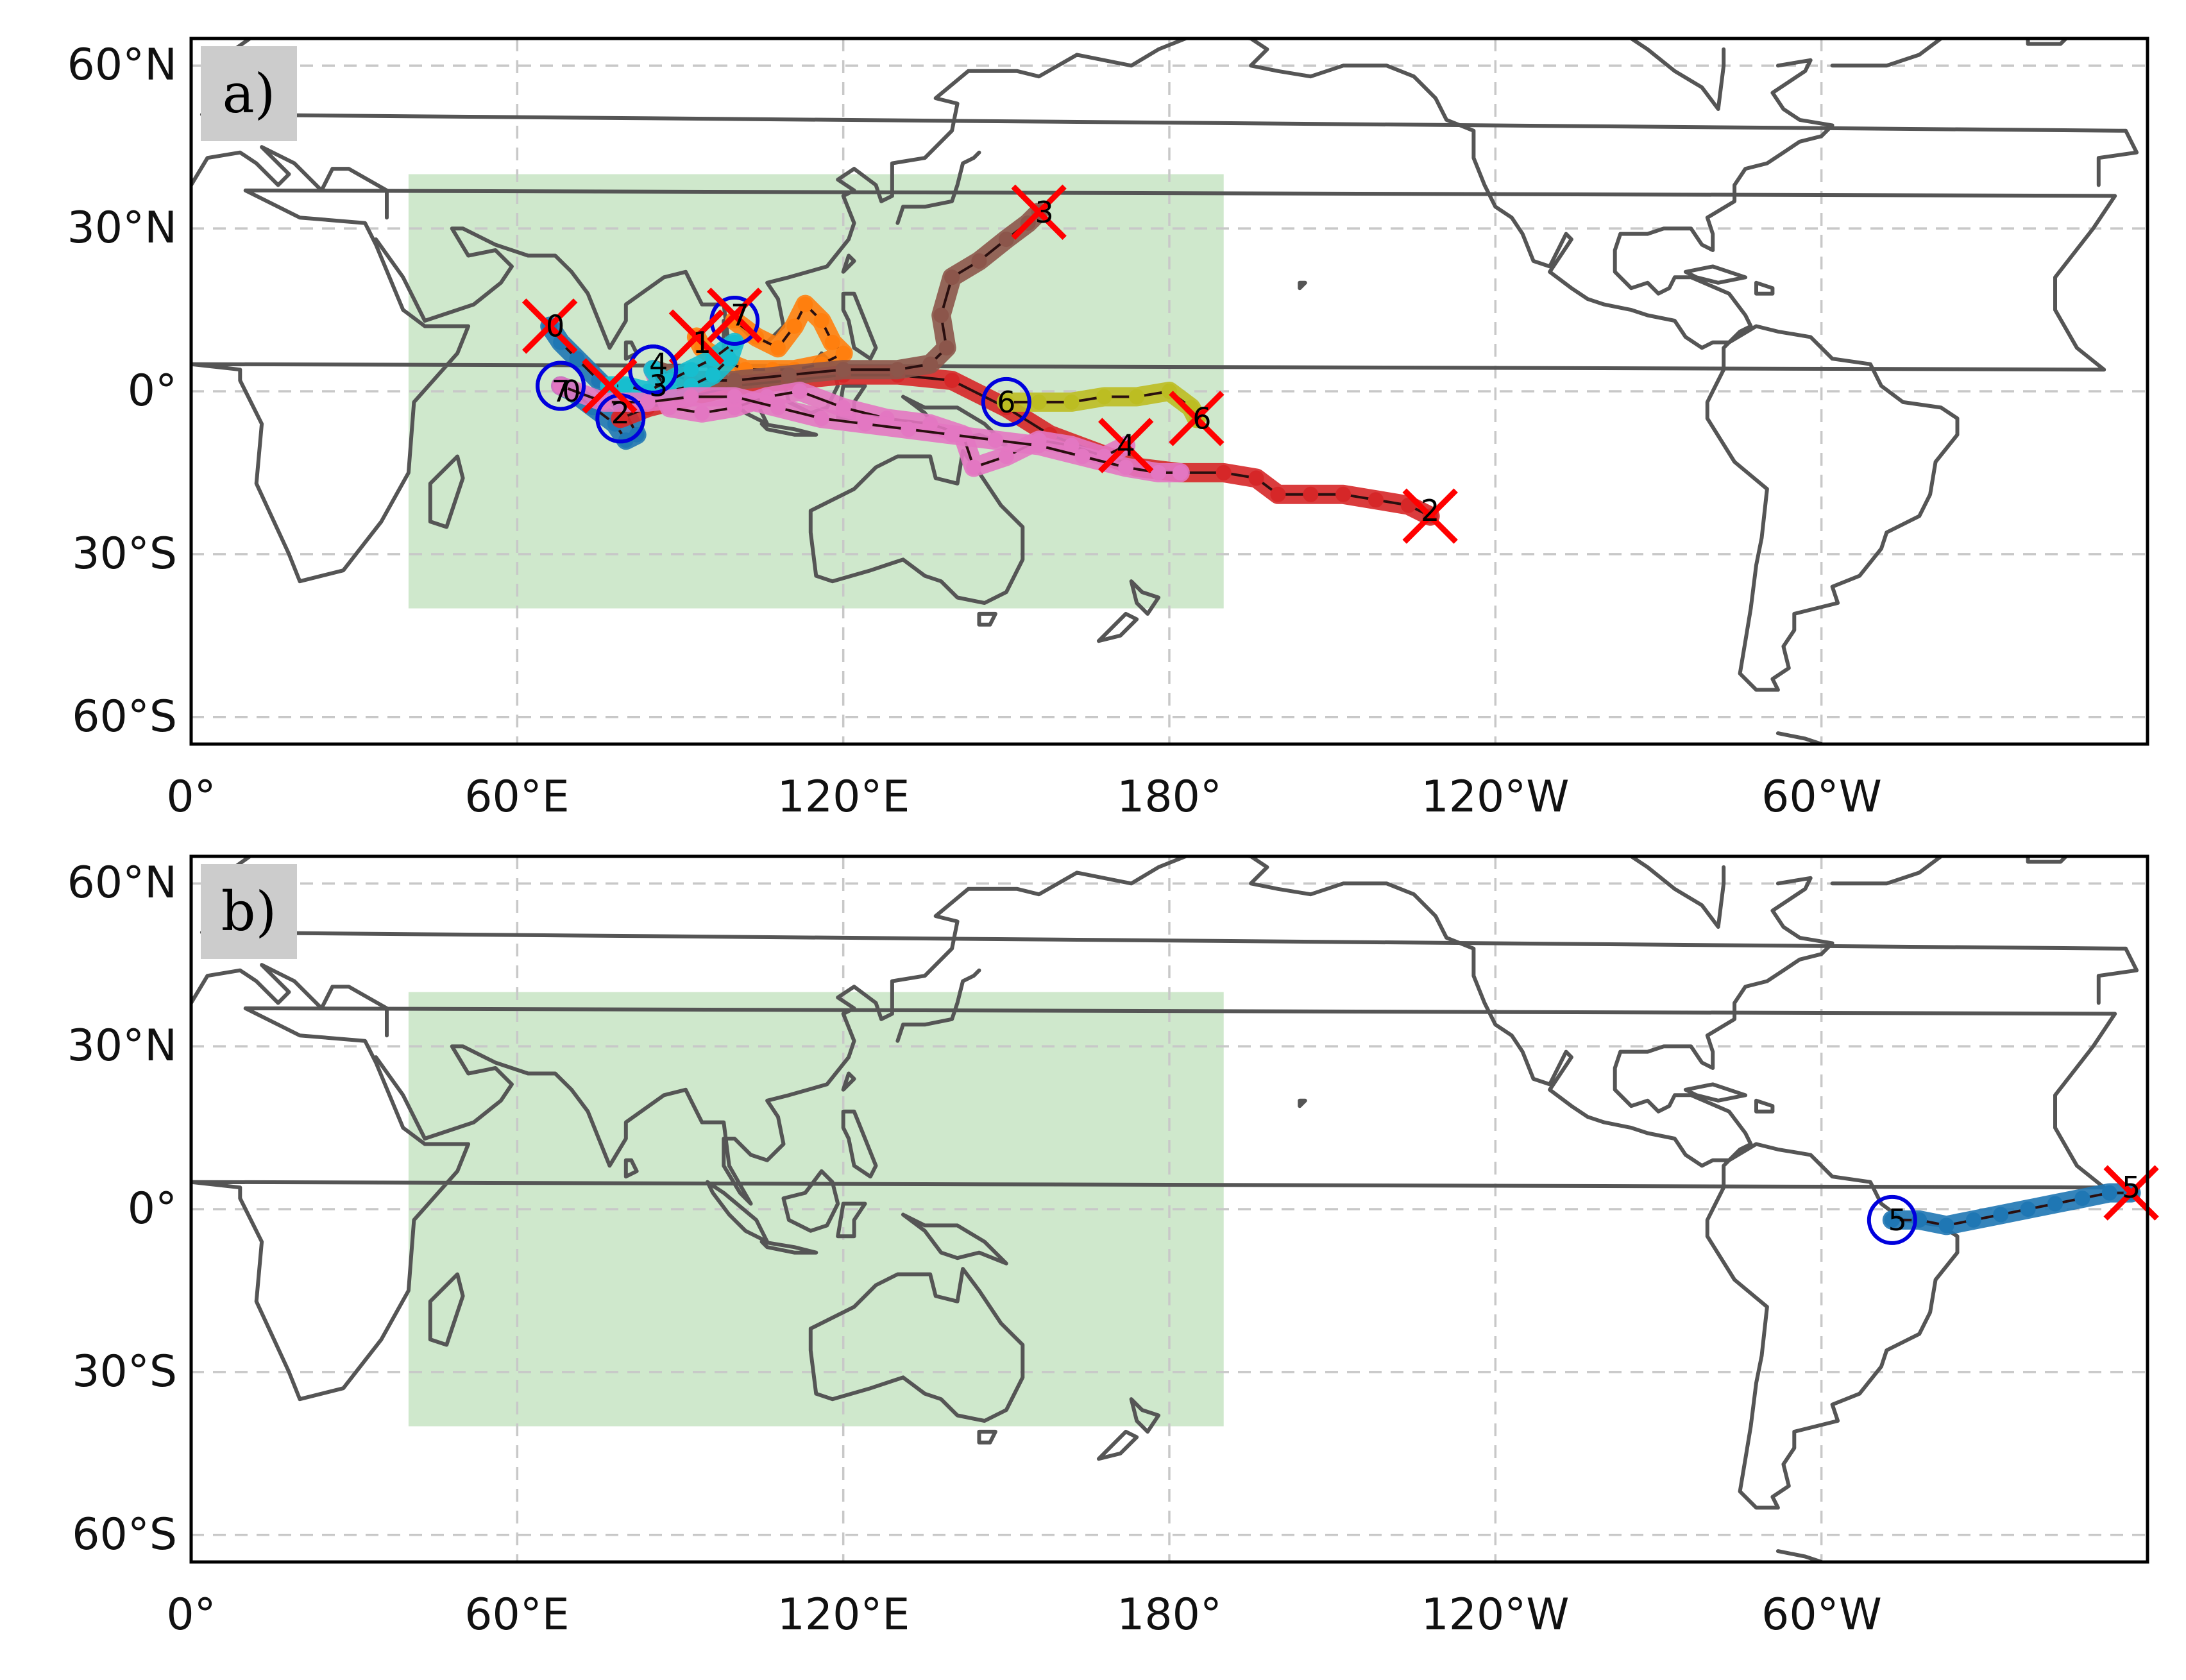  I want to click on coastline-hawaii, so click(1302, 1103).